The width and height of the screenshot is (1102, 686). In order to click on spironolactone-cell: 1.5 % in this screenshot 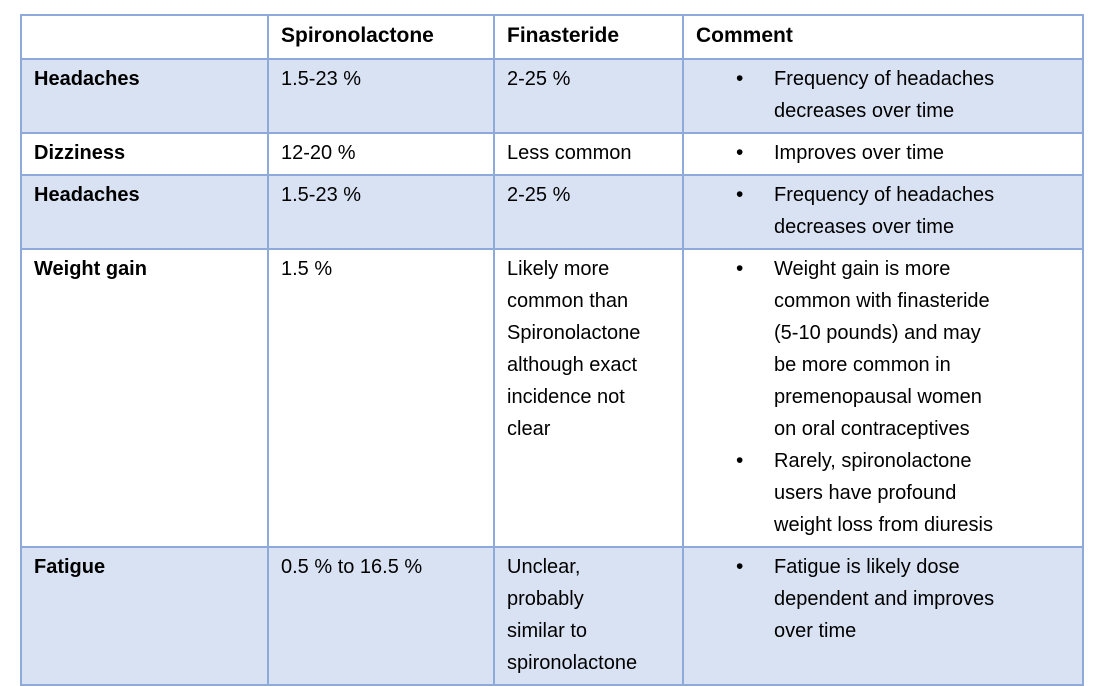, I will do `click(381, 398)`.